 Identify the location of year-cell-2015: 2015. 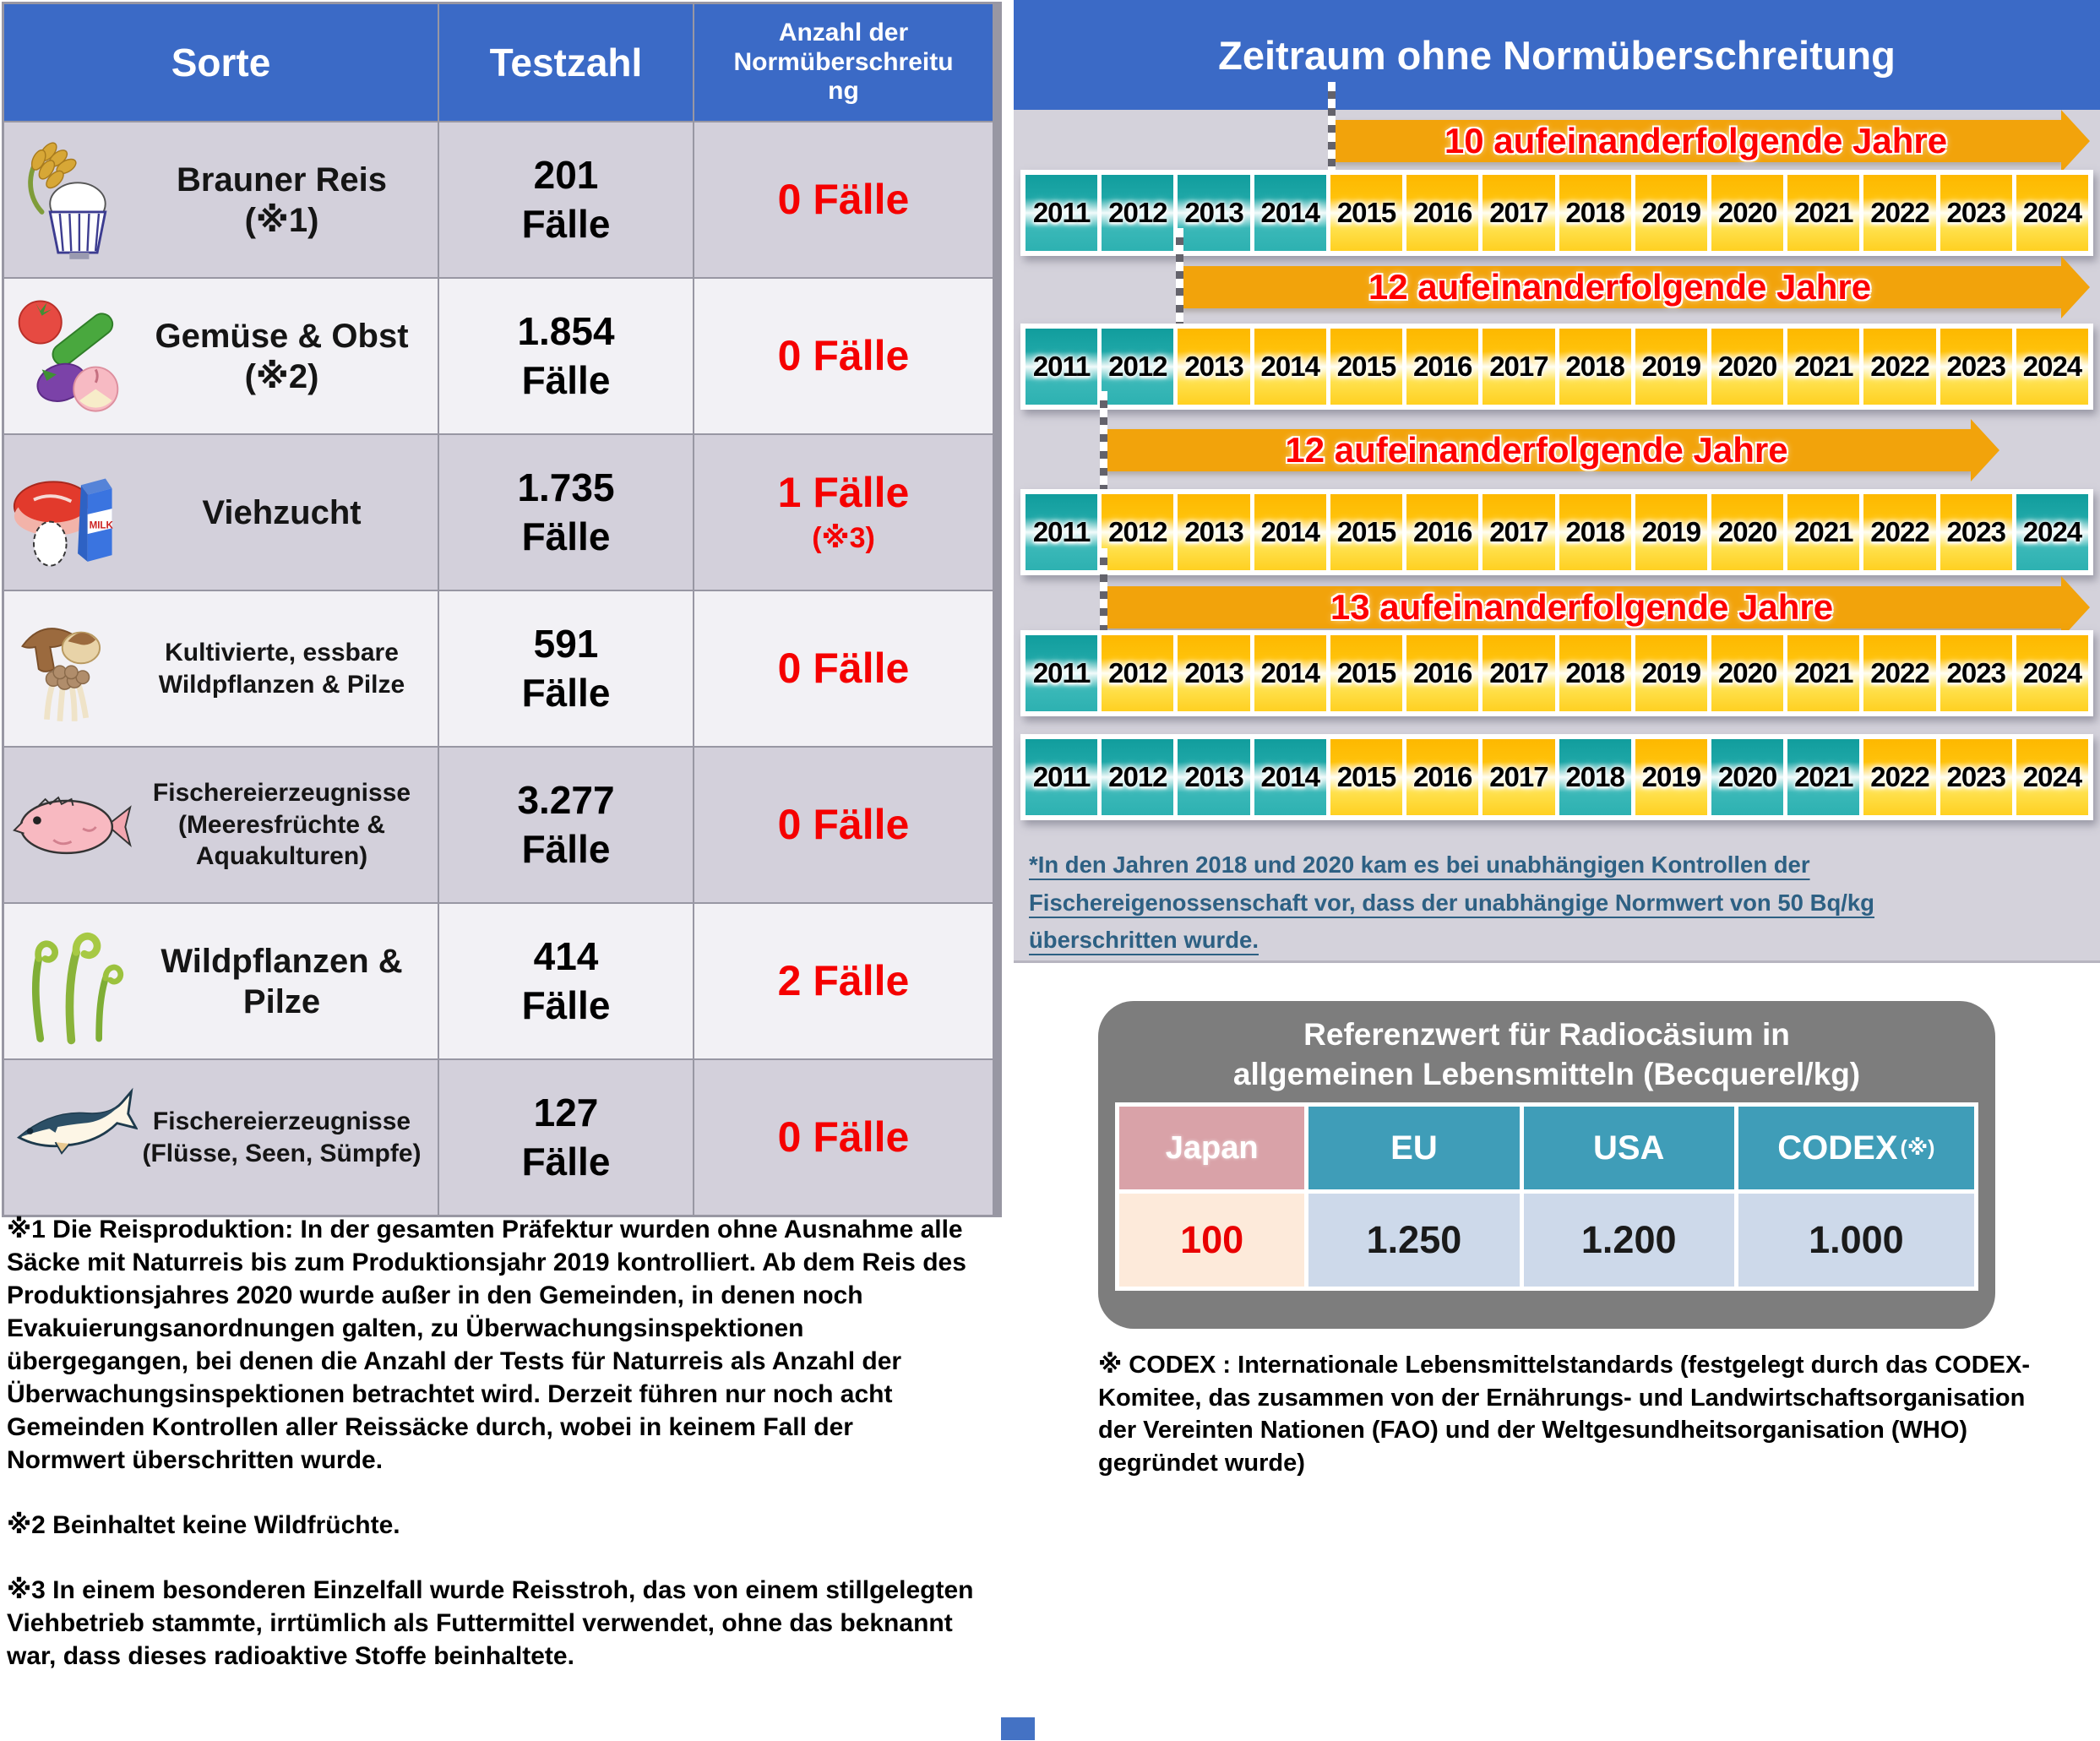
(1366, 673).